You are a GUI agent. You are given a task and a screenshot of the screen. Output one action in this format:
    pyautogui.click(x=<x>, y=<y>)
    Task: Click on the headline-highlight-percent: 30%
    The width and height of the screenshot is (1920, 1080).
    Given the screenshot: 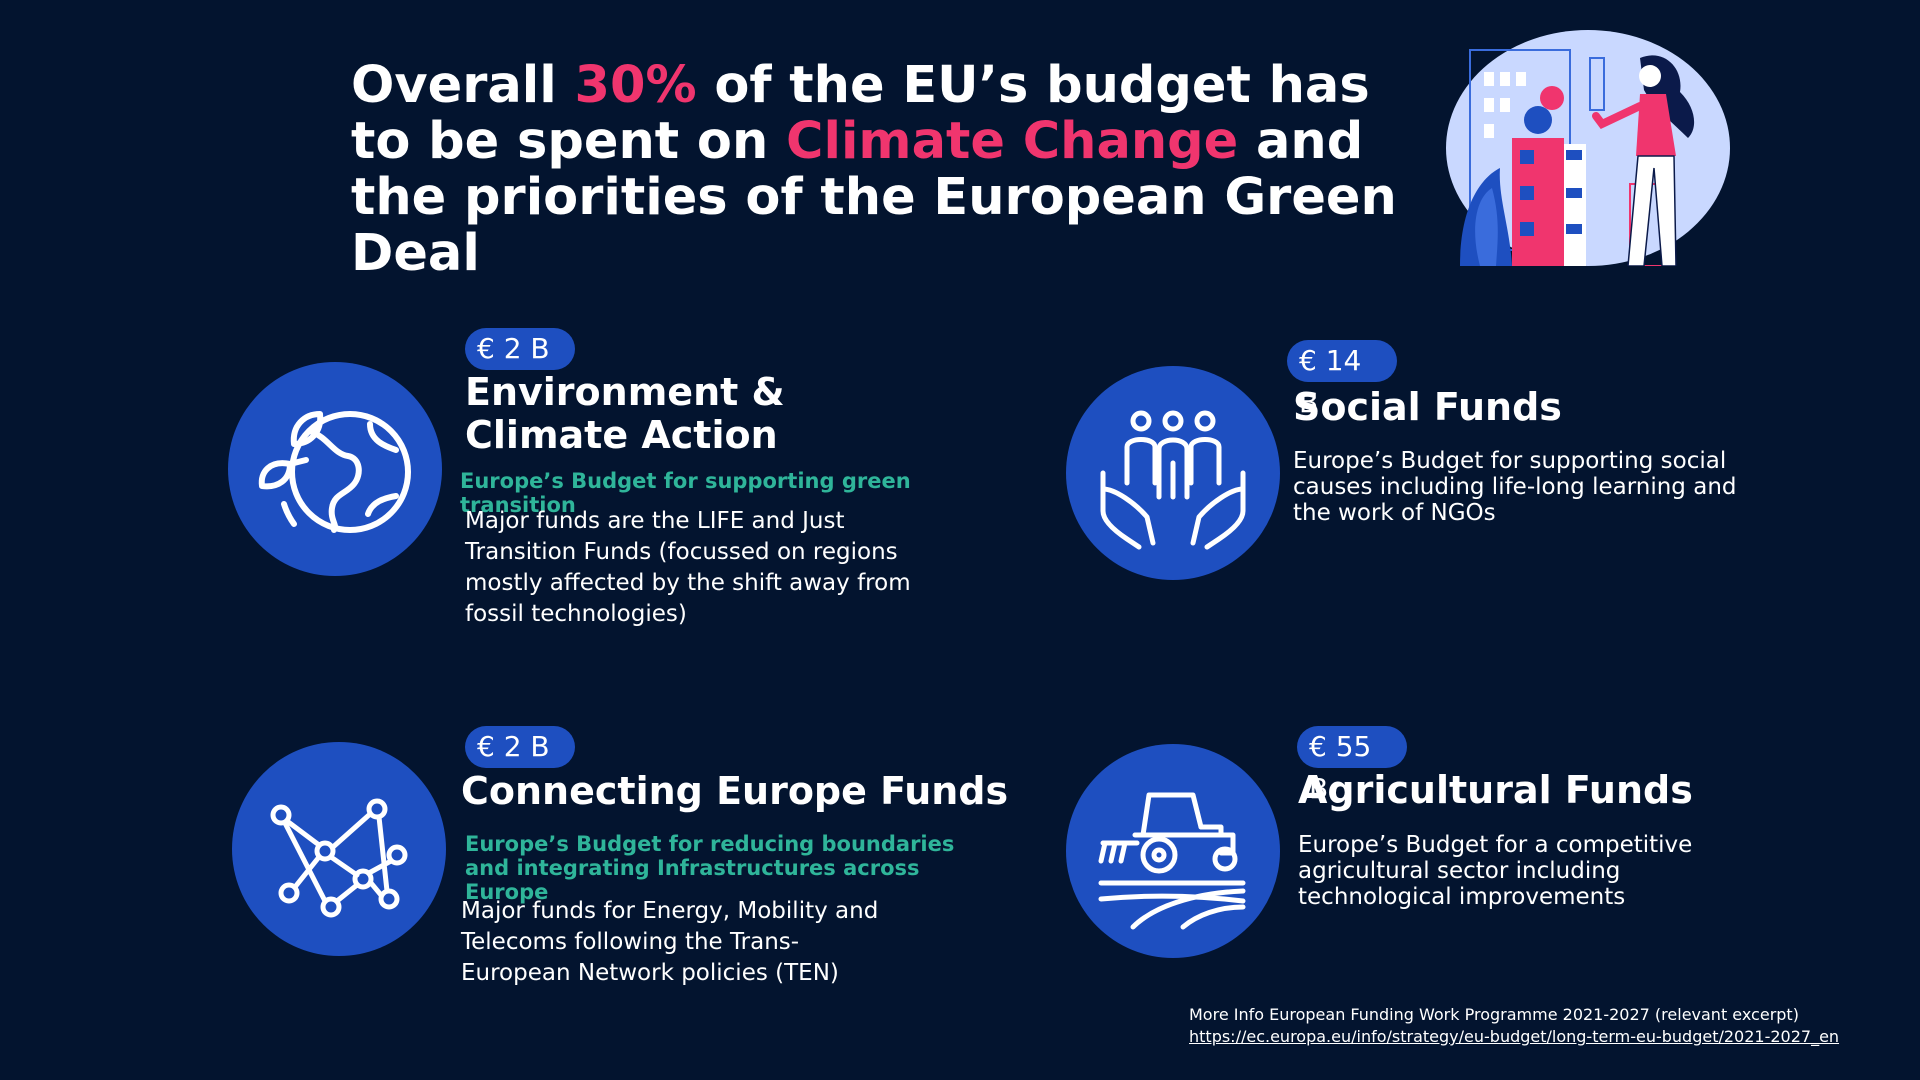 What is the action you would take?
    pyautogui.click(x=635, y=85)
    